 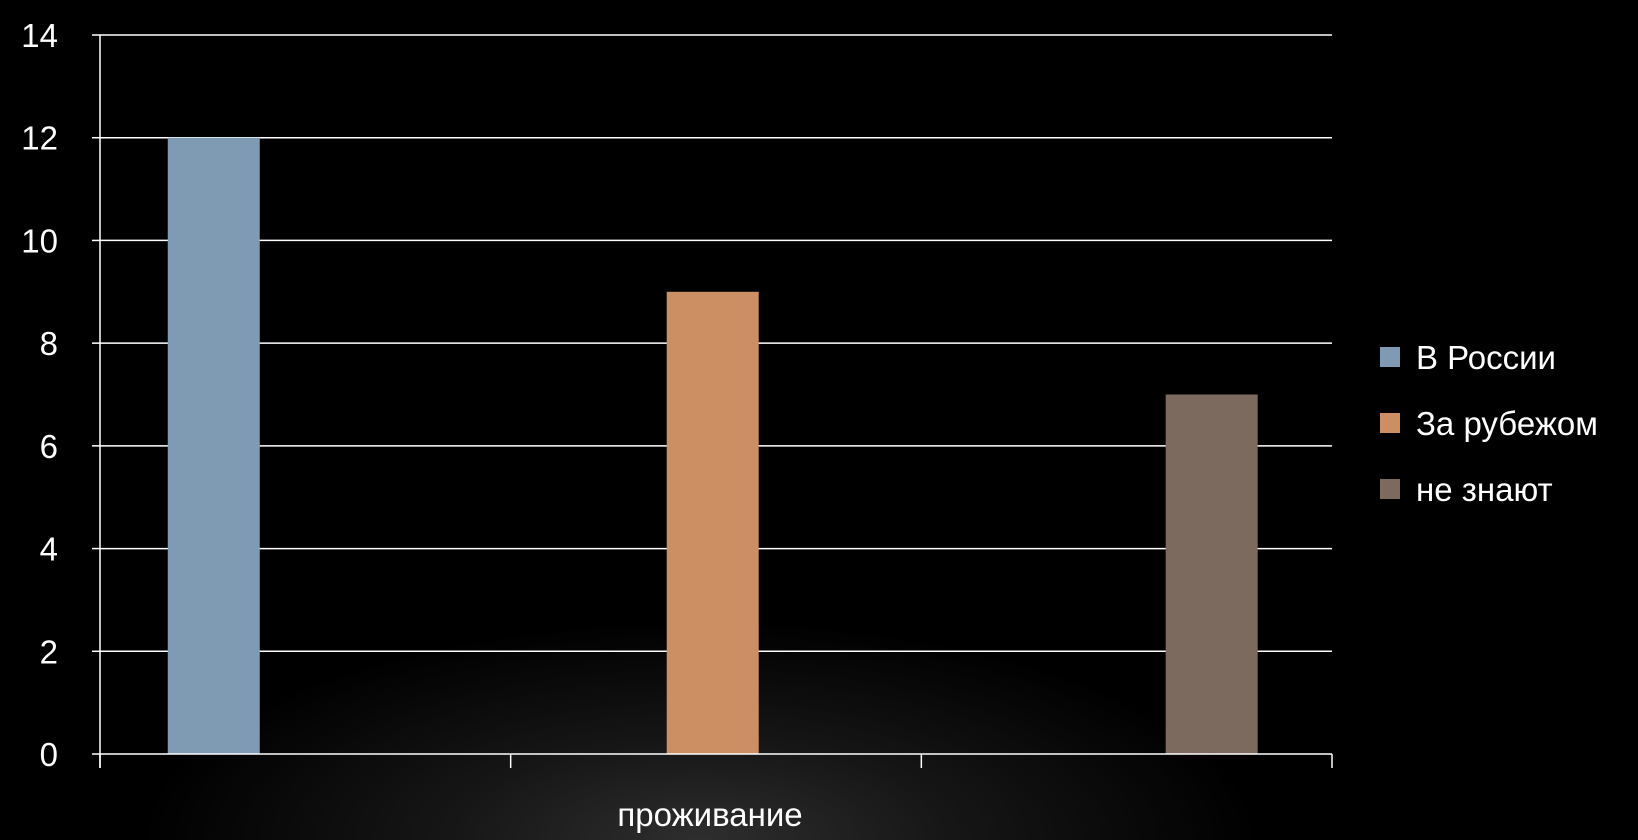 I want to click on y-tick-label: 6, so click(x=49, y=446).